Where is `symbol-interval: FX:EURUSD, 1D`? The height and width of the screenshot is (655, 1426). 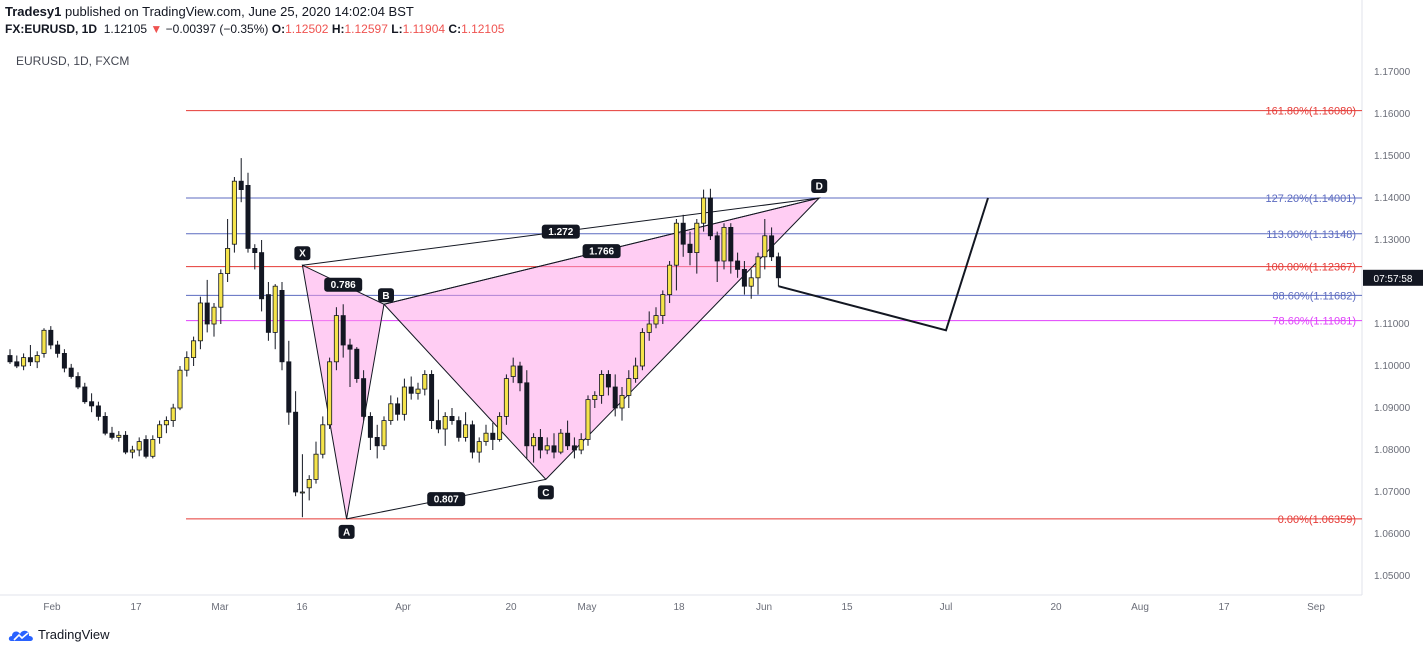
symbol-interval: FX:EURUSD, 1D is located at coordinates (51, 29).